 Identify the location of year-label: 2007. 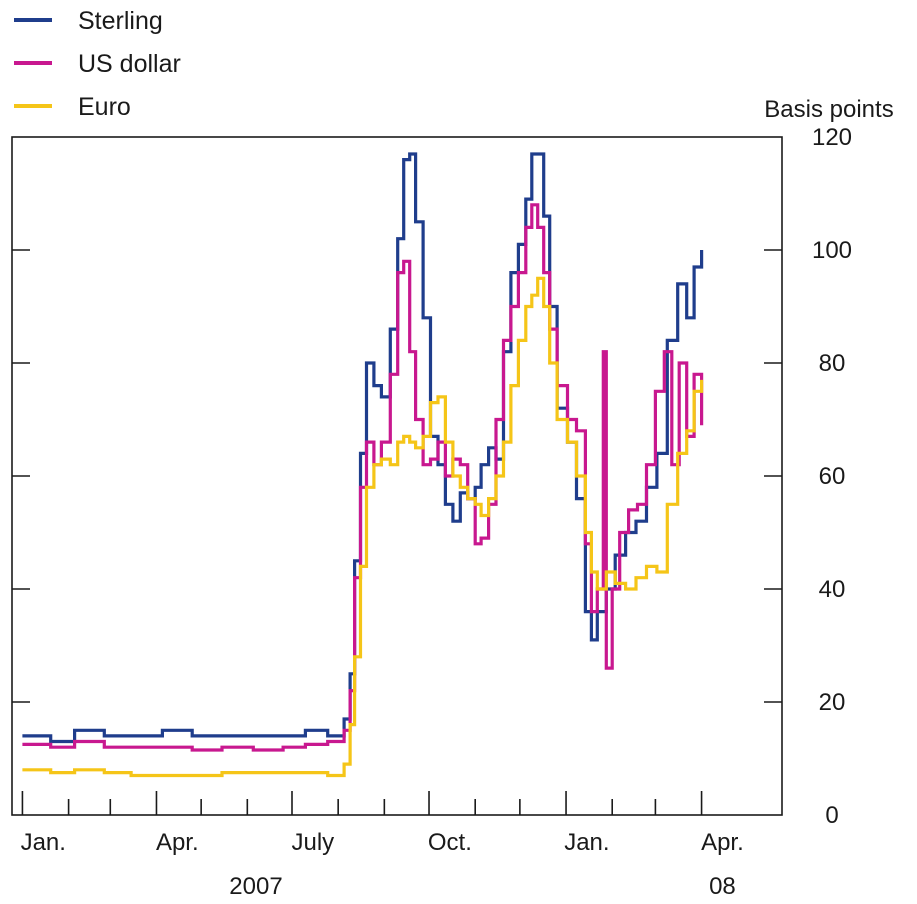
(255, 886).